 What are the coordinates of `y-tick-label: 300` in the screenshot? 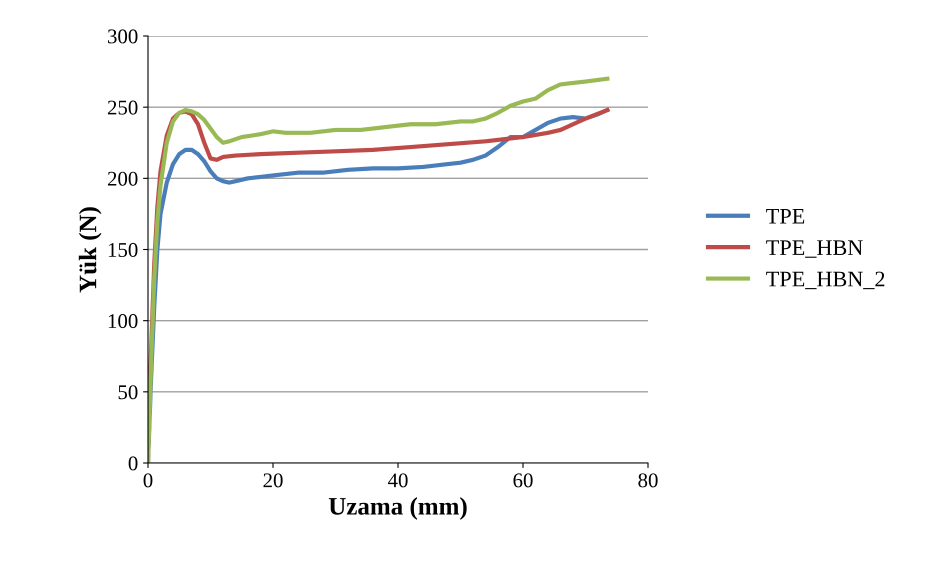 It's located at (123, 36).